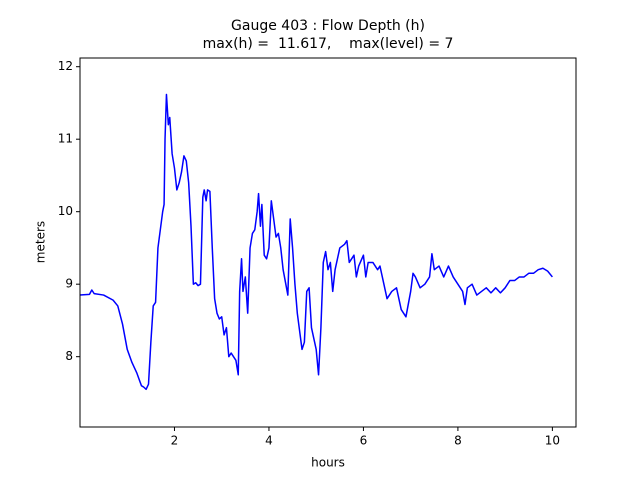  Describe the element at coordinates (328, 463) in the screenshot. I see `x-axis-label: hours` at that location.